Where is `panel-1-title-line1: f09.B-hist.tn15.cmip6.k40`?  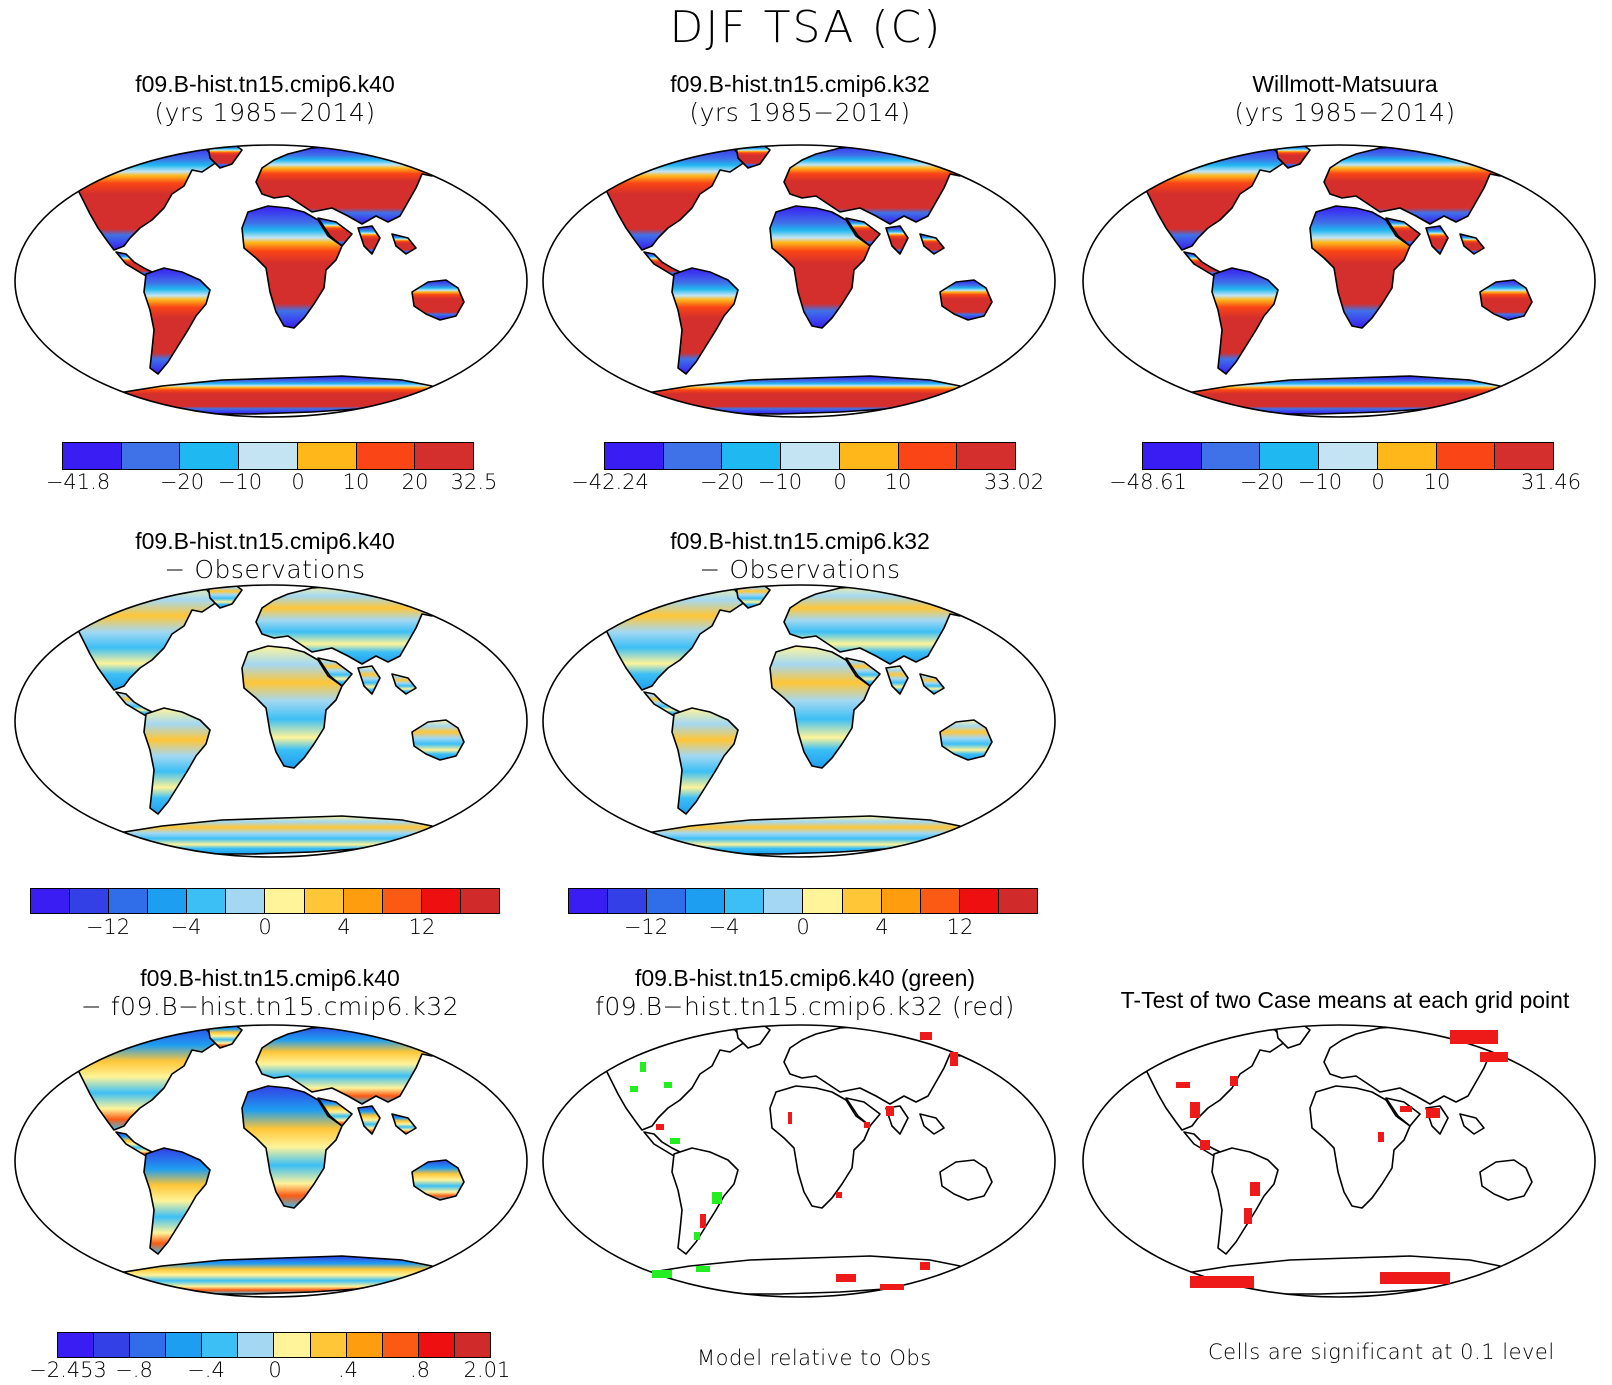
panel-1-title-line1: f09.B-hist.tn15.cmip6.k40 is located at coordinates (265, 84).